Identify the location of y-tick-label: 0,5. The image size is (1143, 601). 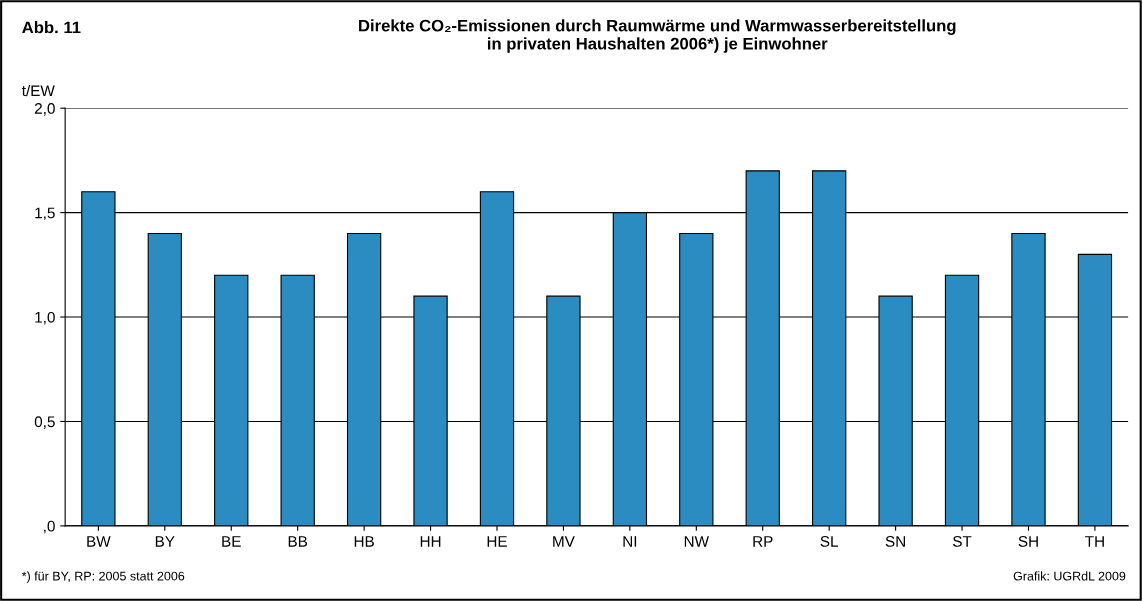
(44, 422).